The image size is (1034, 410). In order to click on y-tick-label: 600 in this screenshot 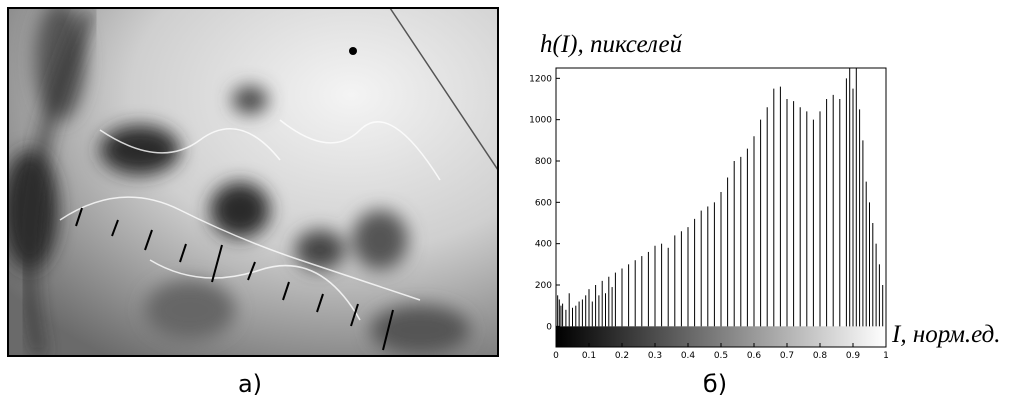, I will do `click(543, 203)`.